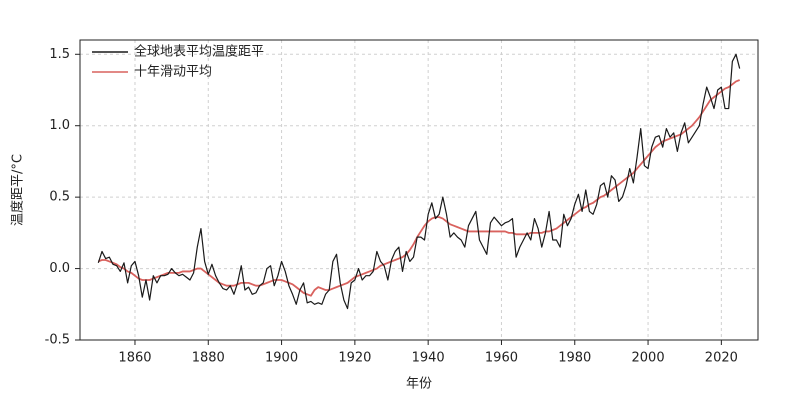  Describe the element at coordinates (501, 358) in the screenshot. I see `x-tick-label: 1960` at that location.